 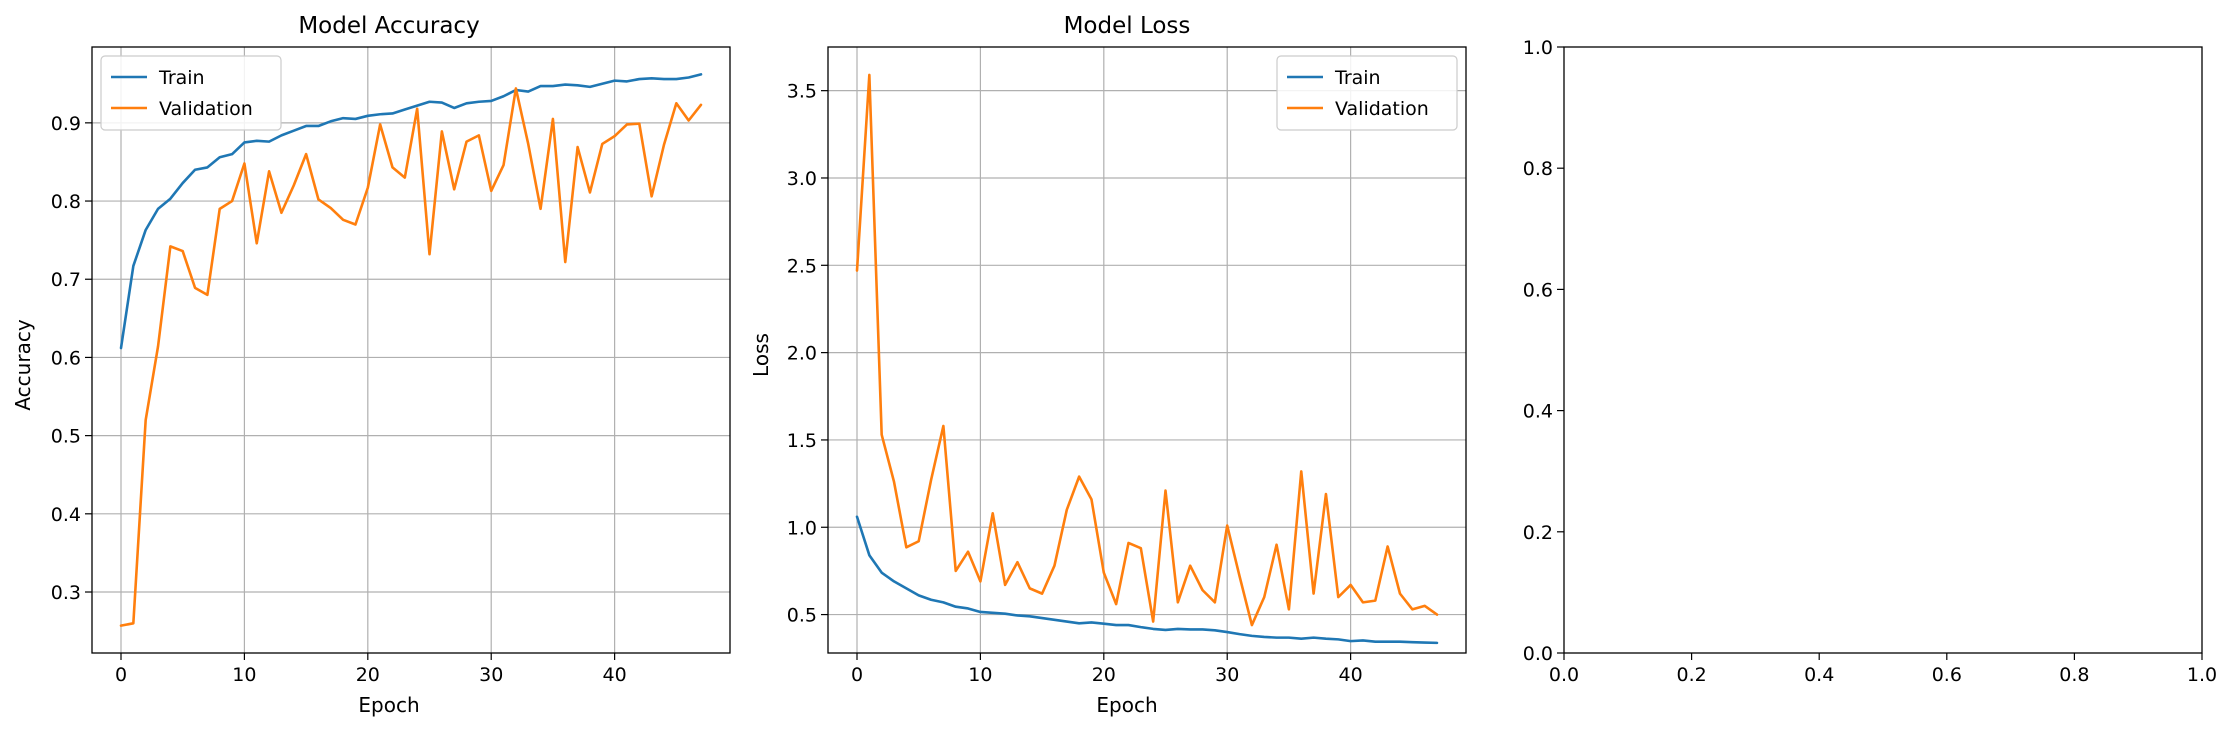 What do you see at coordinates (1564, 675) in the screenshot?
I see `empty-x-tick-label: 0.0` at bounding box center [1564, 675].